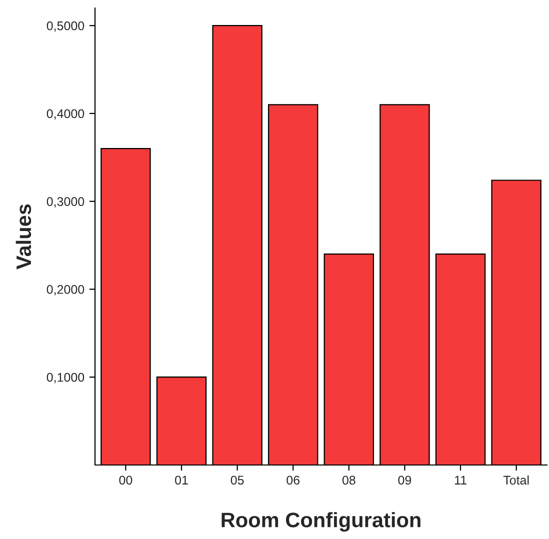 The image size is (549, 539). I want to click on x-tick-label: 11, so click(460, 480).